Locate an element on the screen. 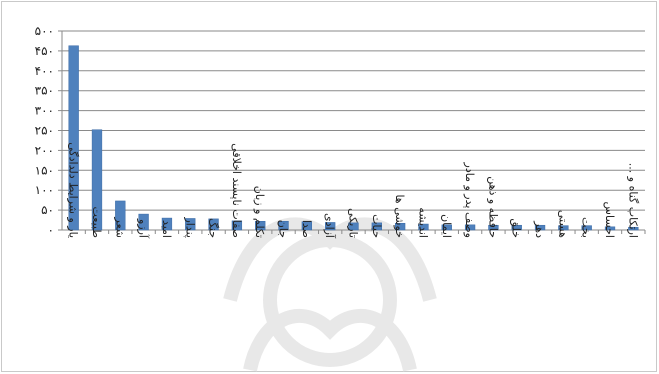 This screenshot has height=374, width=659. x-category-label: دهر is located at coordinates (539, 229).